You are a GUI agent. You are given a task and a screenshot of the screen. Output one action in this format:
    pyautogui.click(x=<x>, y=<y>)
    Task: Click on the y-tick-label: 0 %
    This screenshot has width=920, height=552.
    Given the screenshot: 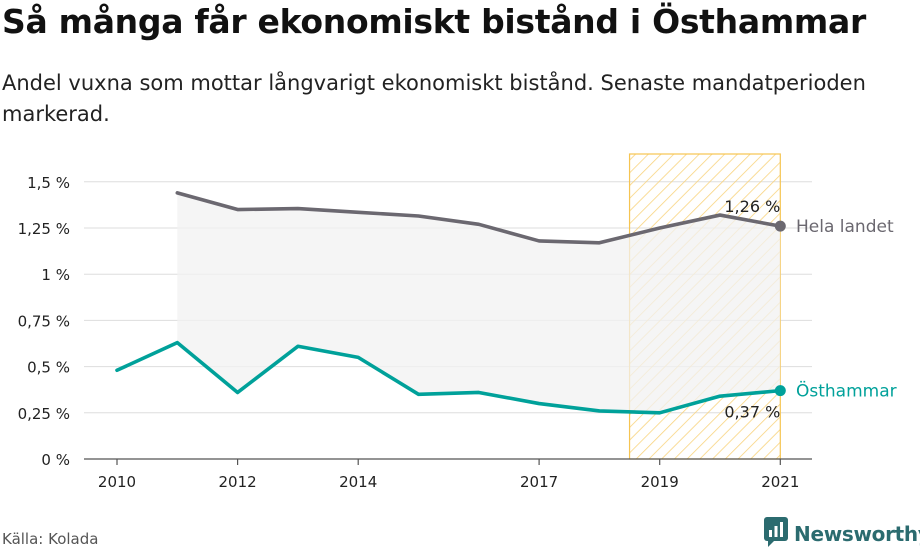 What is the action you would take?
    pyautogui.click(x=55, y=460)
    